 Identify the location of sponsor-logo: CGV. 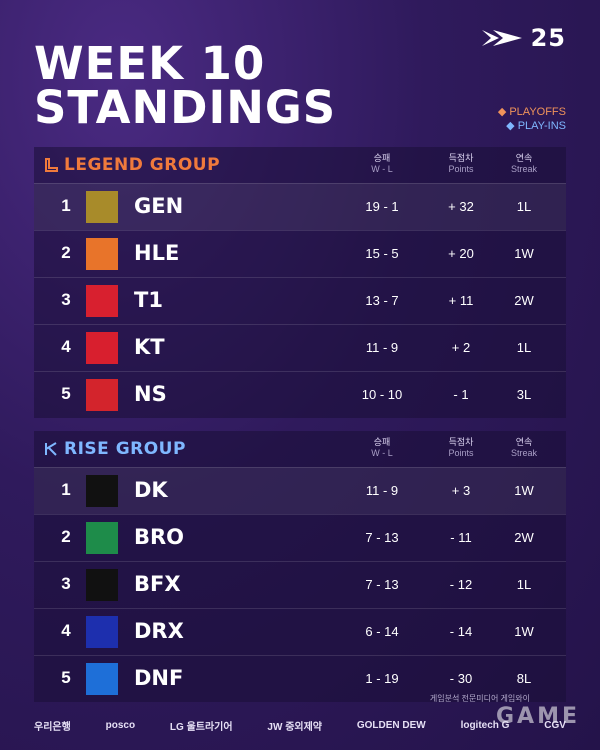
(555, 725).